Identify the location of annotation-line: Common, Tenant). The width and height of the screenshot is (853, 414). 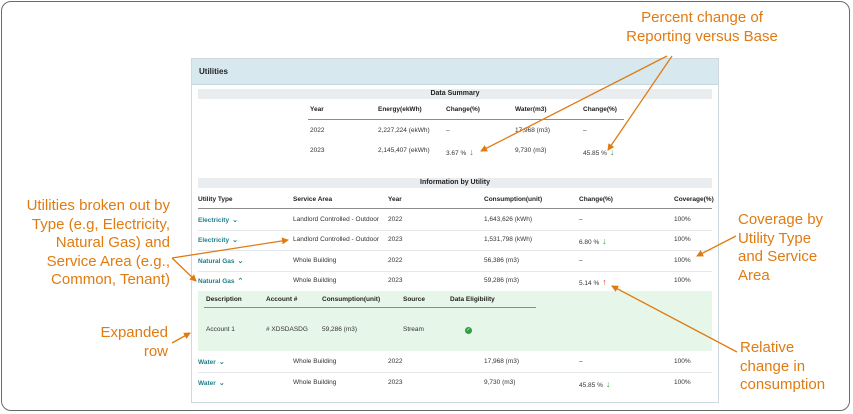
(110, 279).